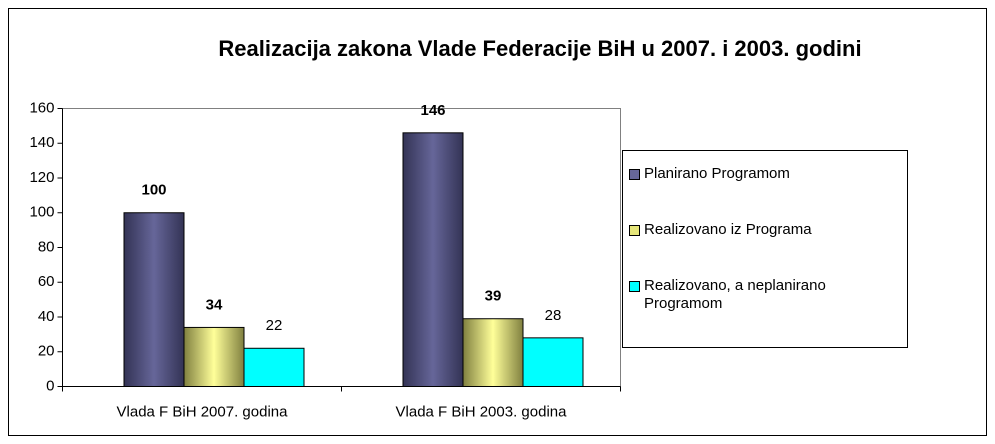 The image size is (995, 444). What do you see at coordinates (432, 110) in the screenshot?
I see `data-label: 146` at bounding box center [432, 110].